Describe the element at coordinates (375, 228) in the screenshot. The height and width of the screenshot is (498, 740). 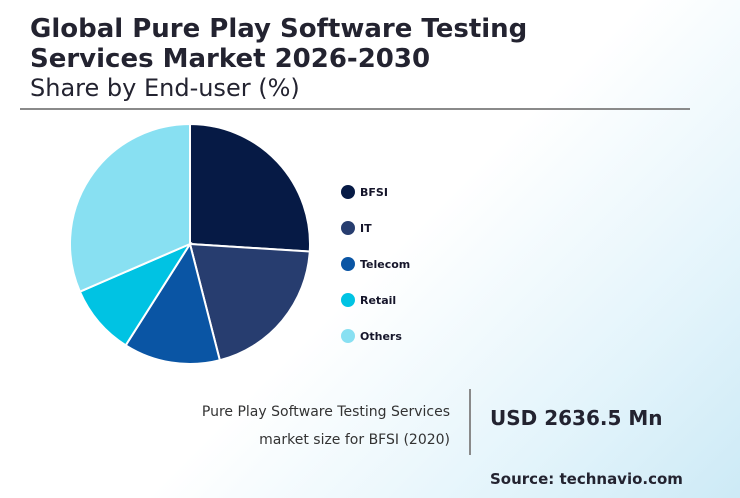
I see `legend-item-it: IT` at that location.